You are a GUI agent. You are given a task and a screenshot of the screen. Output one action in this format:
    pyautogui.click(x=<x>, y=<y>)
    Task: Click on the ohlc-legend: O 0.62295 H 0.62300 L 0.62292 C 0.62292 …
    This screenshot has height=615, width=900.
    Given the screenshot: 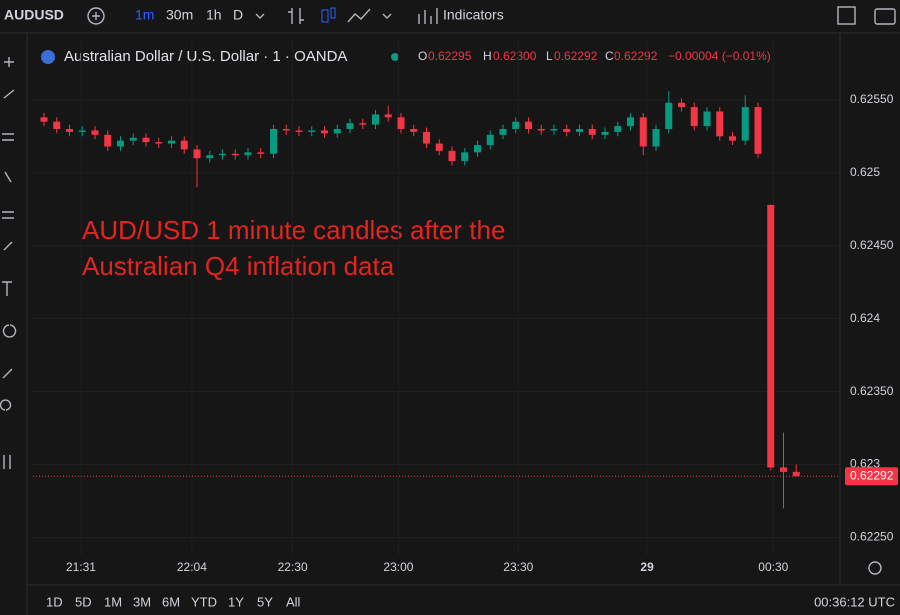 What is the action you would take?
    pyautogui.click(x=594, y=56)
    